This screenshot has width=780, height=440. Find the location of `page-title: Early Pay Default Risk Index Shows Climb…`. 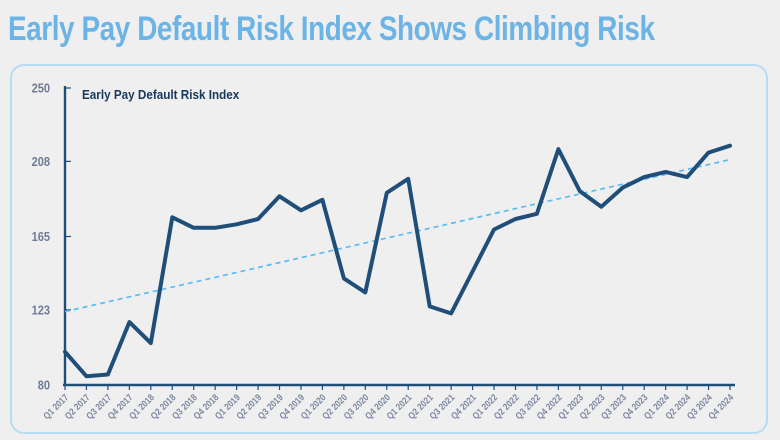

page-title: Early Pay Default Risk Index Shows Climb… is located at coordinates (331, 29).